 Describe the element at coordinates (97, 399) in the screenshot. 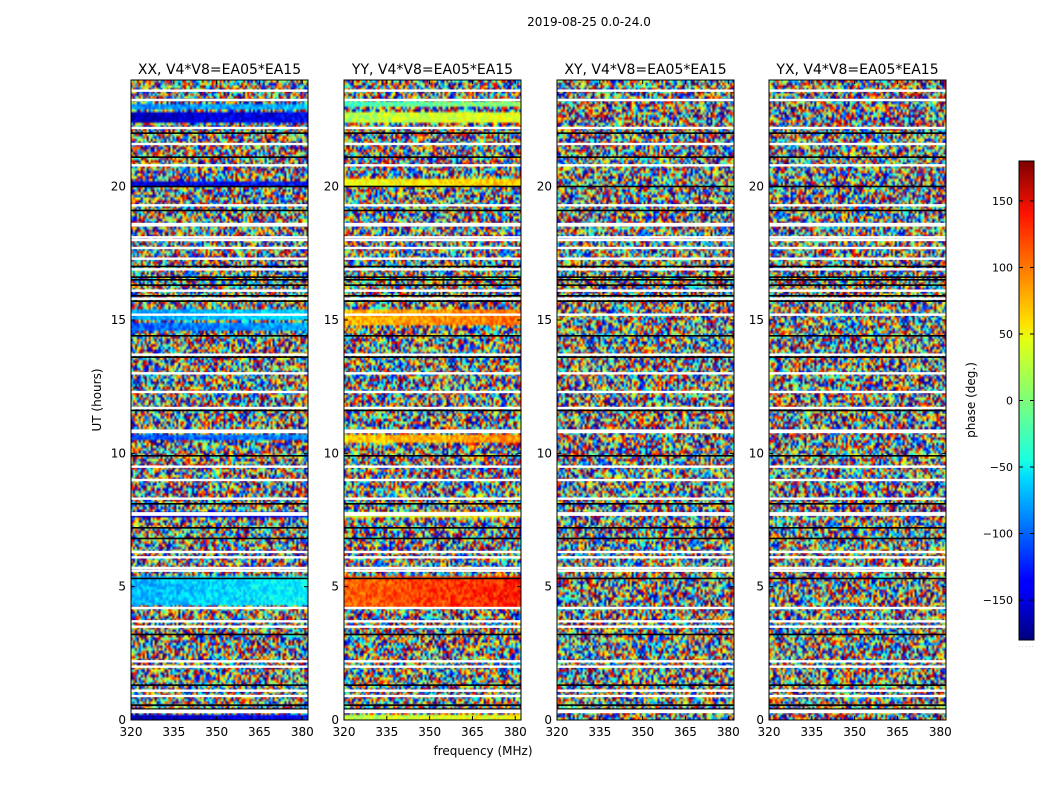

I see `y-axis-label: UT (hours)` at that location.